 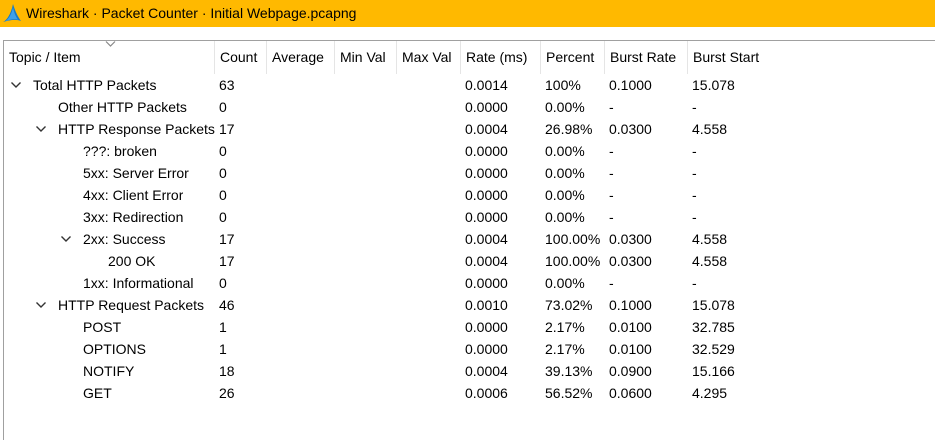 I want to click on sort-chevron-down-icon, so click(x=110, y=44).